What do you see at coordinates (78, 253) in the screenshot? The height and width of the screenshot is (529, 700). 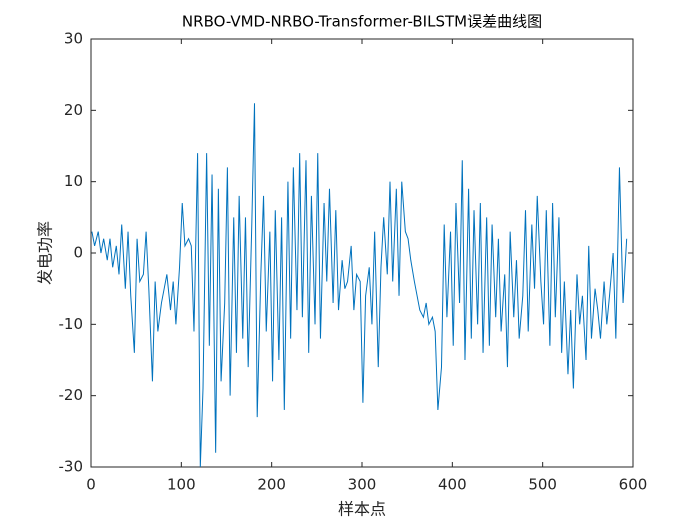 I see `y-tick-label: 0` at bounding box center [78, 253].